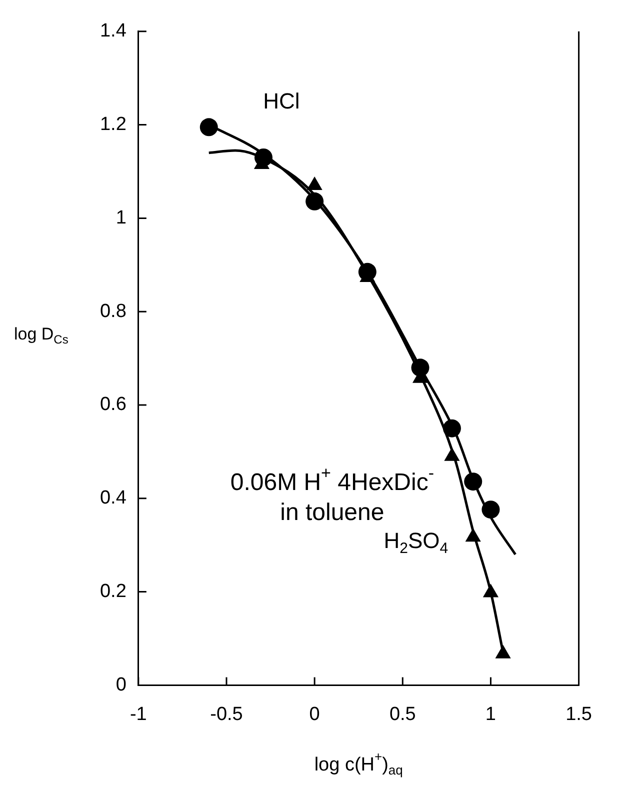 The height and width of the screenshot is (812, 618). Describe the element at coordinates (402, 714) in the screenshot. I see `x-tick-label: 0.5` at that location.